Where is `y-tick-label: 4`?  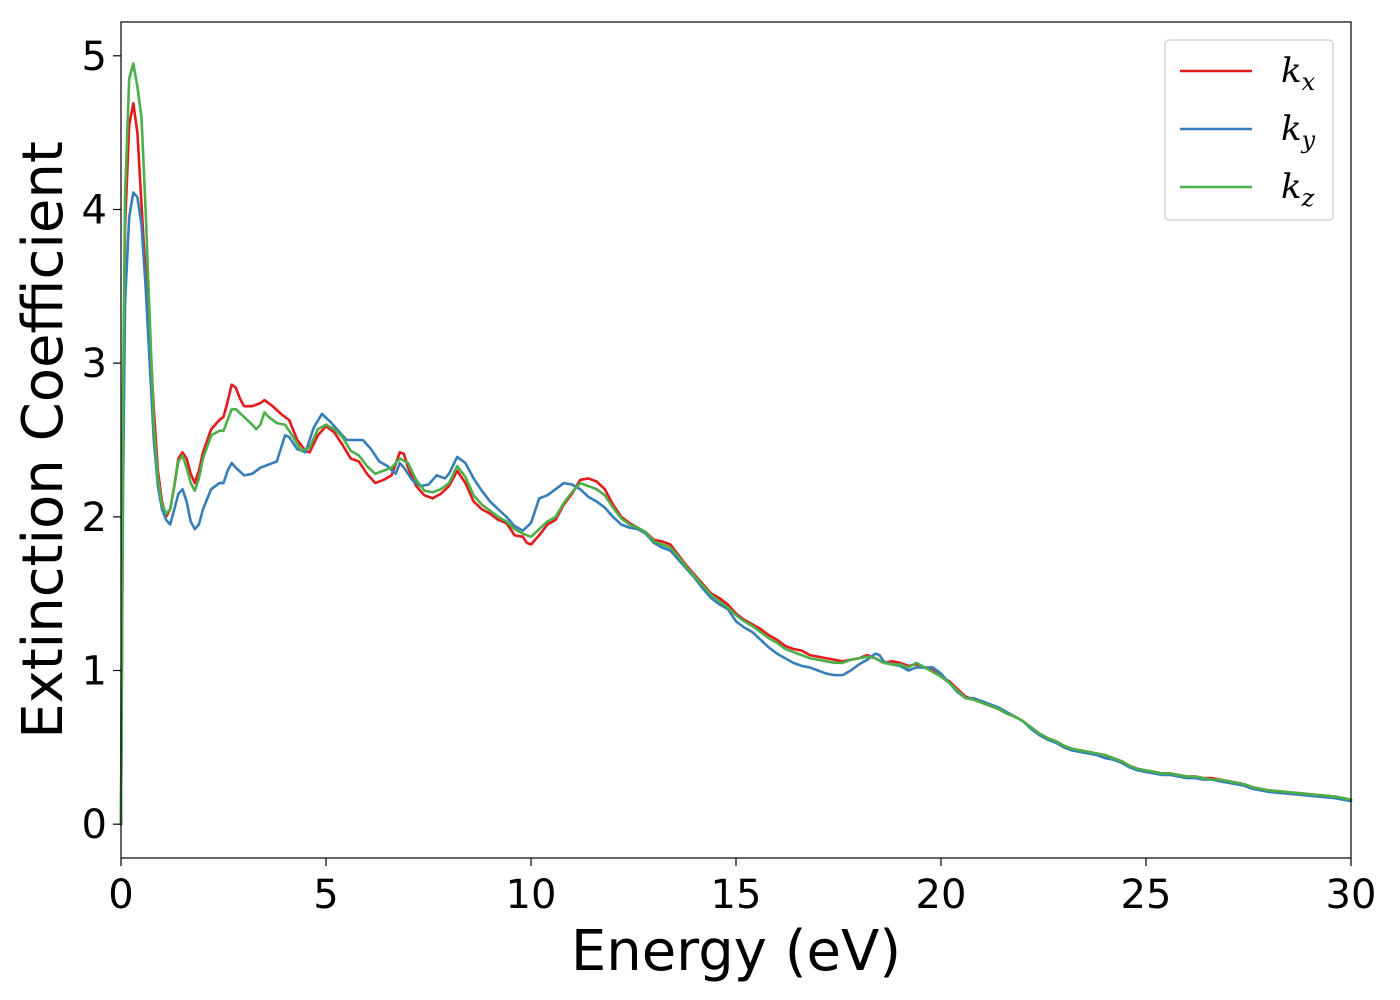
y-tick-label: 4 is located at coordinates (94, 210).